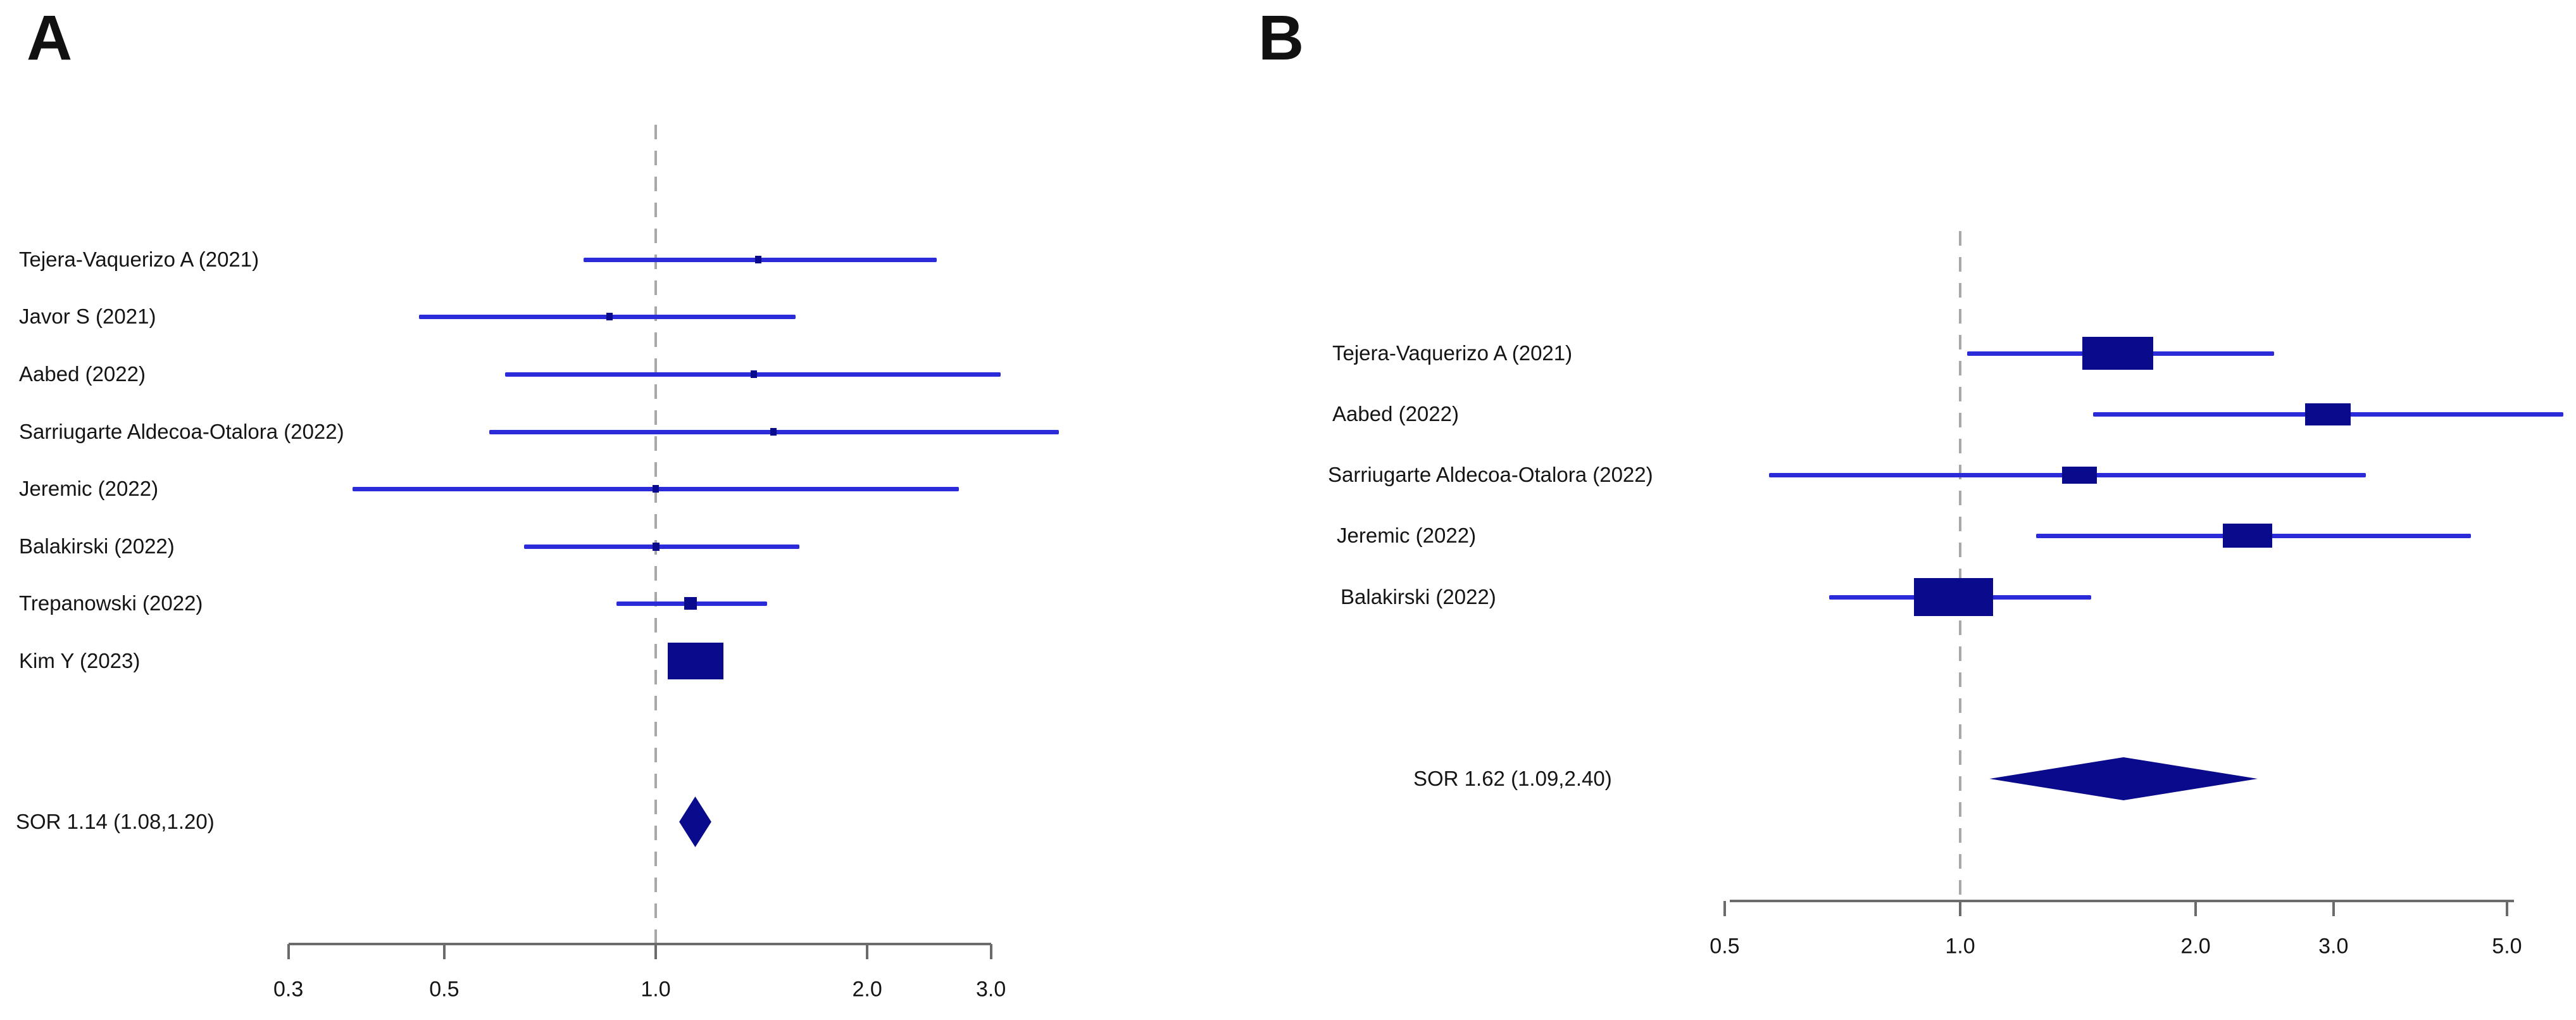 The image size is (2576, 1020). I want to click on reference-line-B, so click(1960, 566).